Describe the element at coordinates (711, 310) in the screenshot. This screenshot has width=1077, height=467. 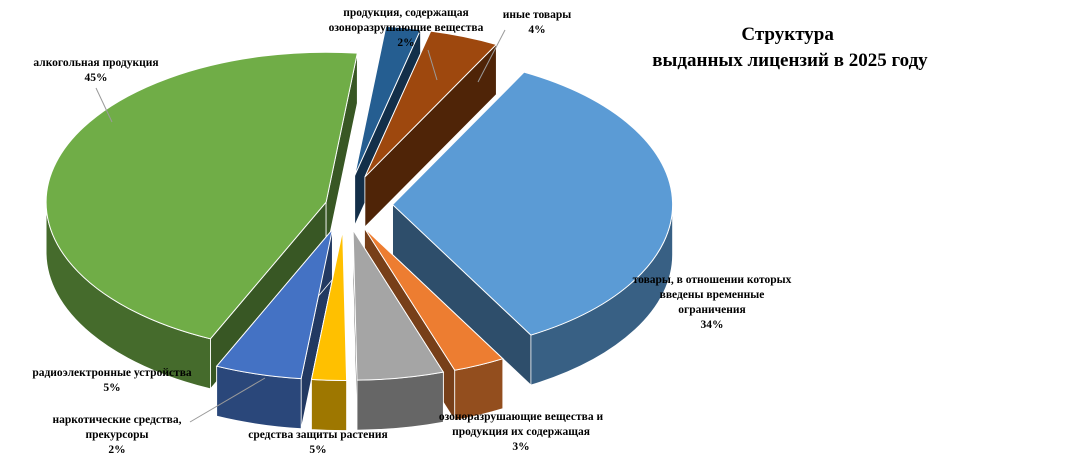
I see `data-label-text-1-3: ограничения` at that location.